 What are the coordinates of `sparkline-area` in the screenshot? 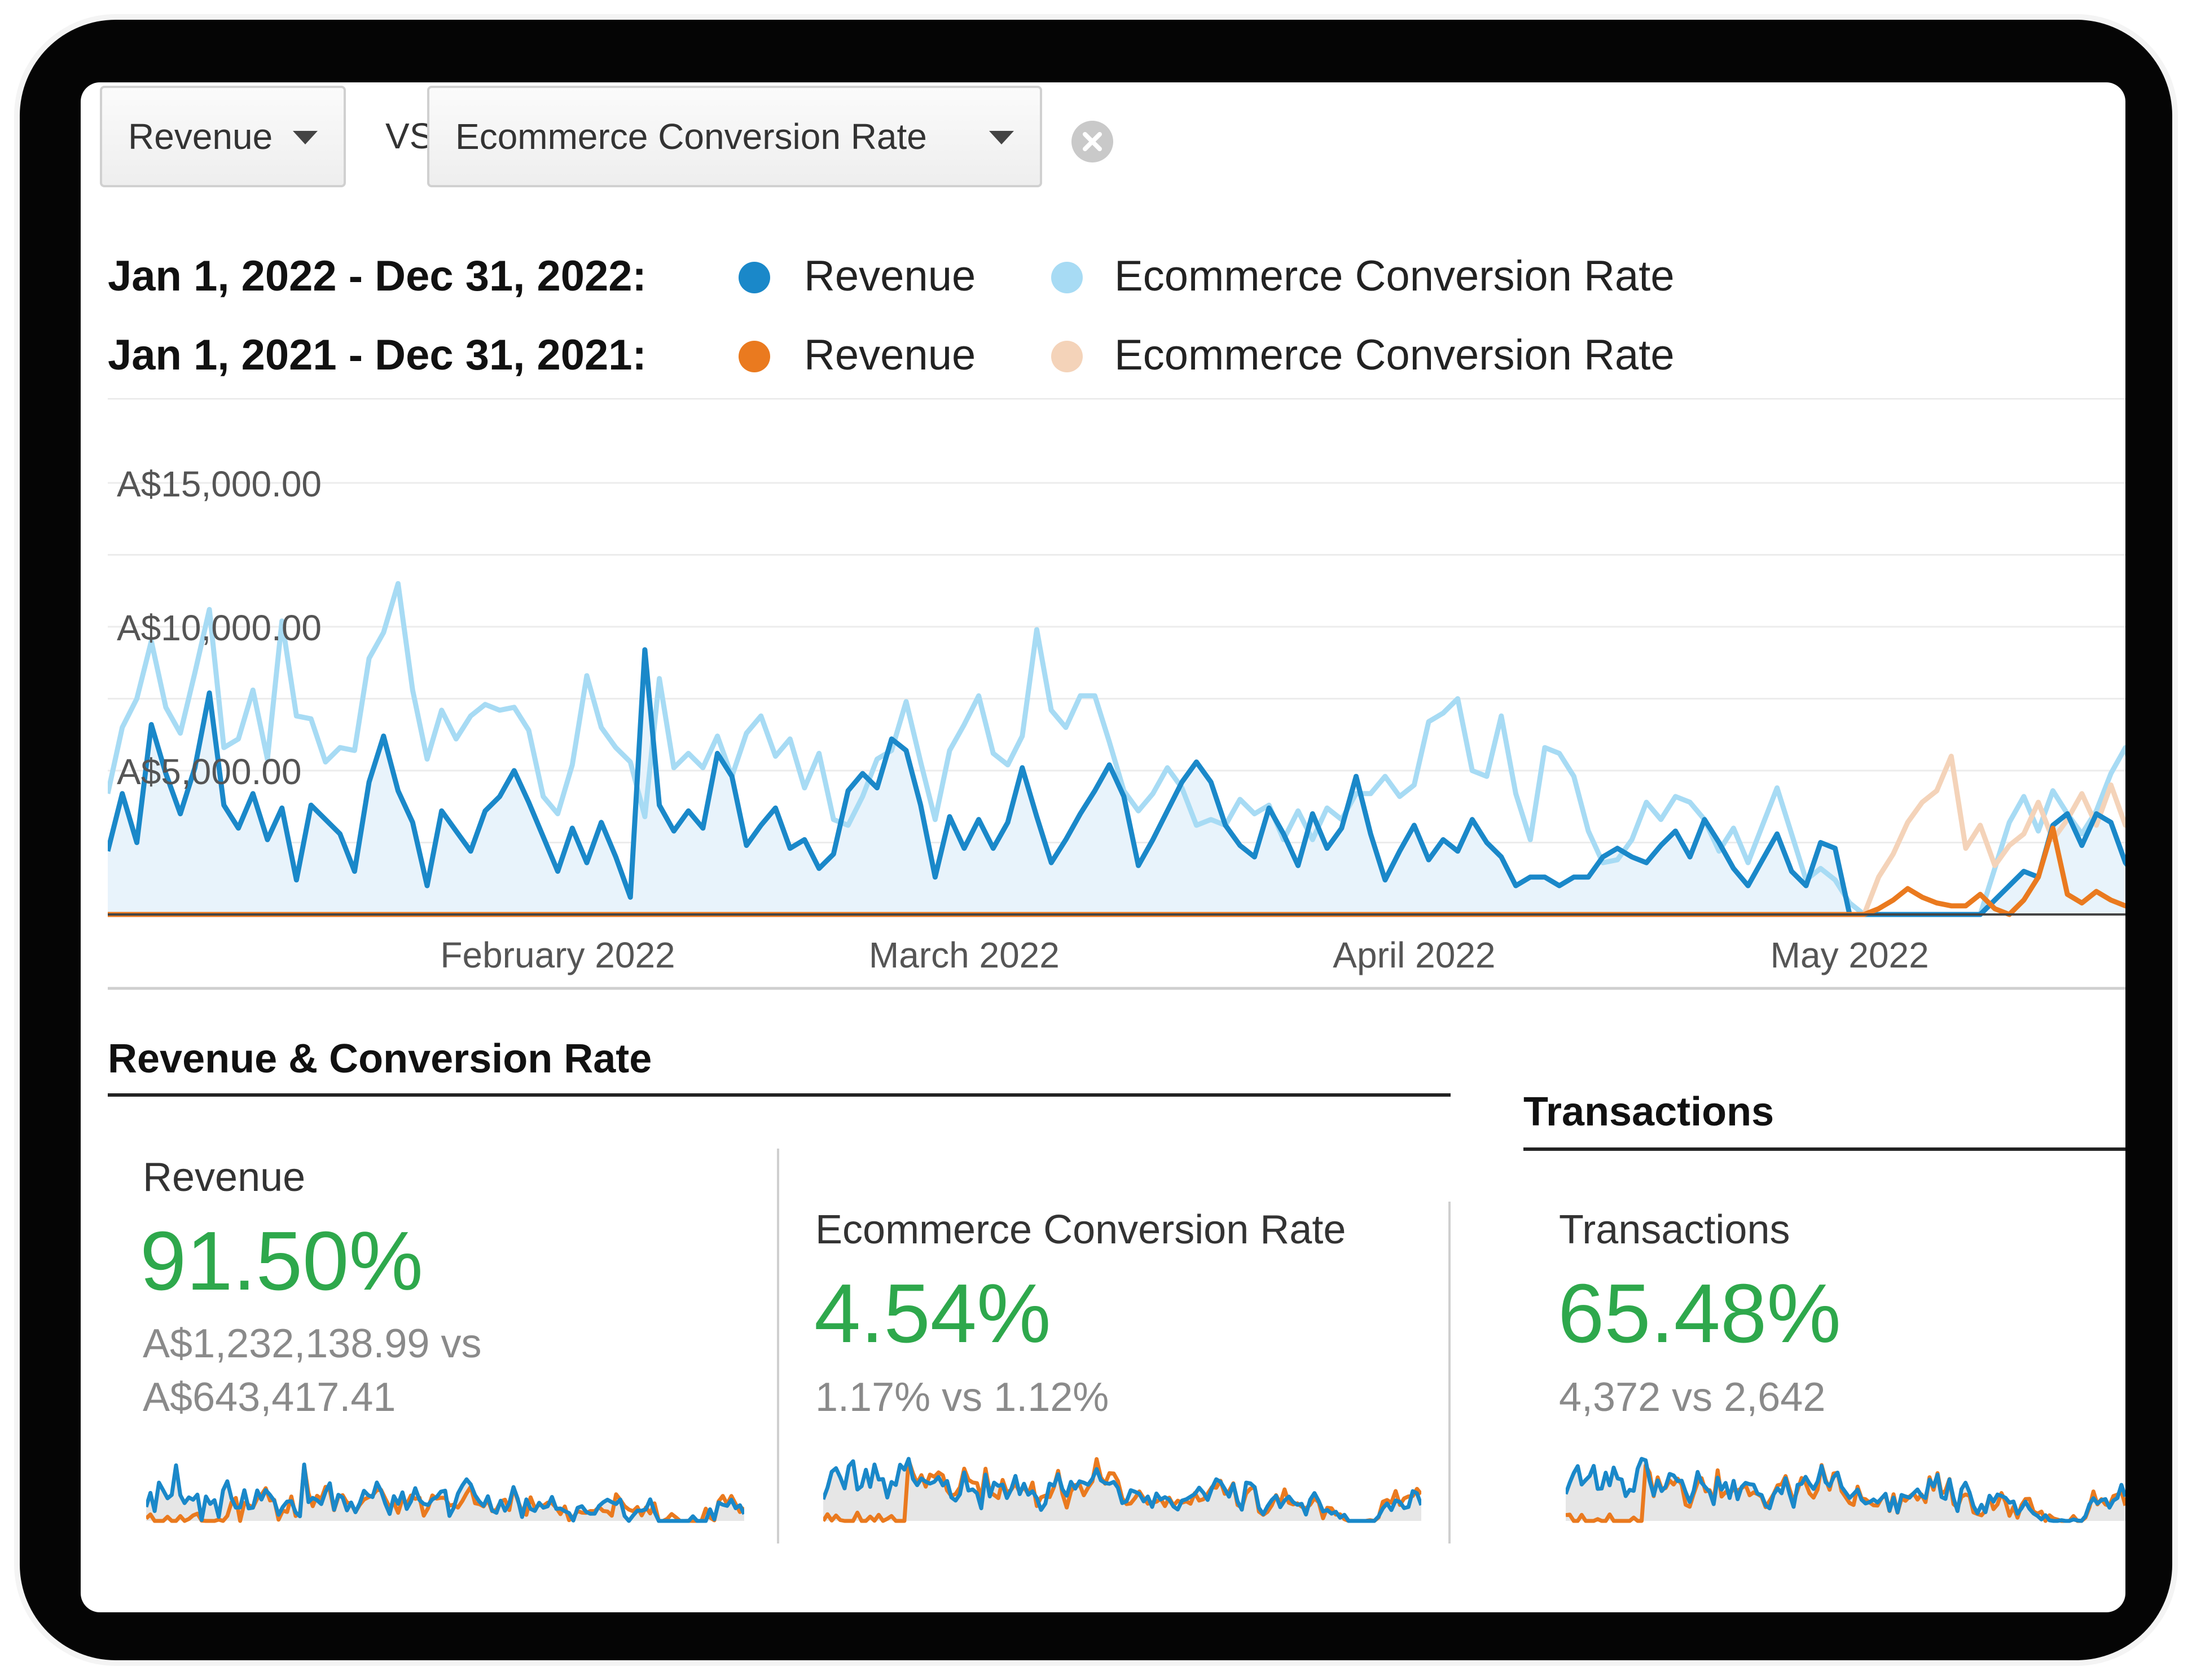 It's located at (1845, 1490).